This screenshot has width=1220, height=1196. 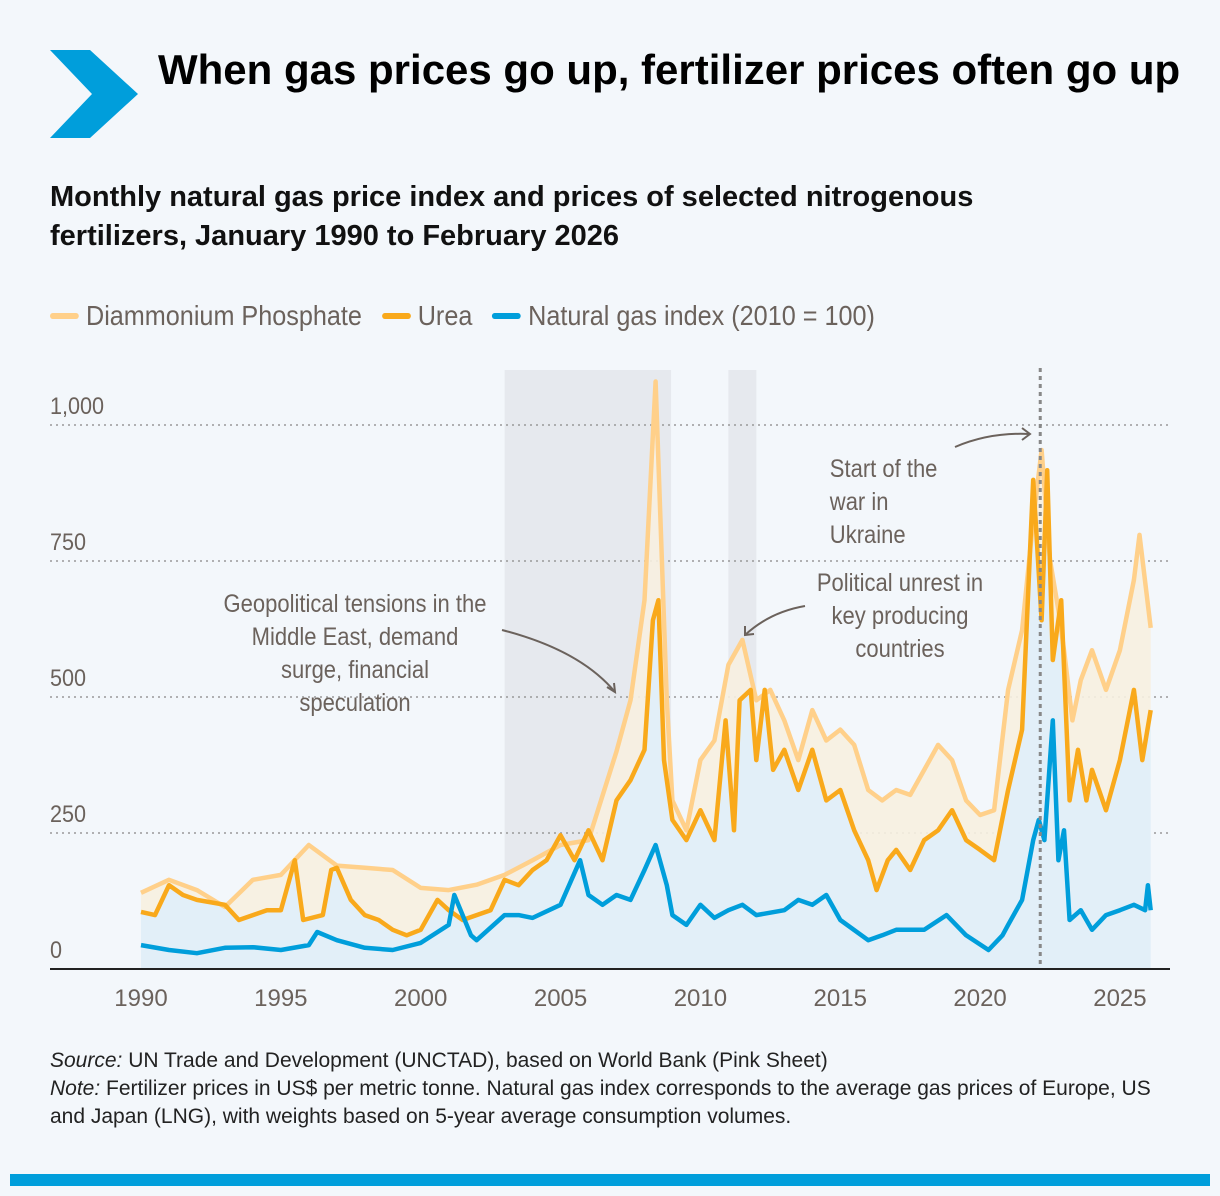 What do you see at coordinates (558, 661) in the screenshot?
I see `arrow-geopolitical` at bounding box center [558, 661].